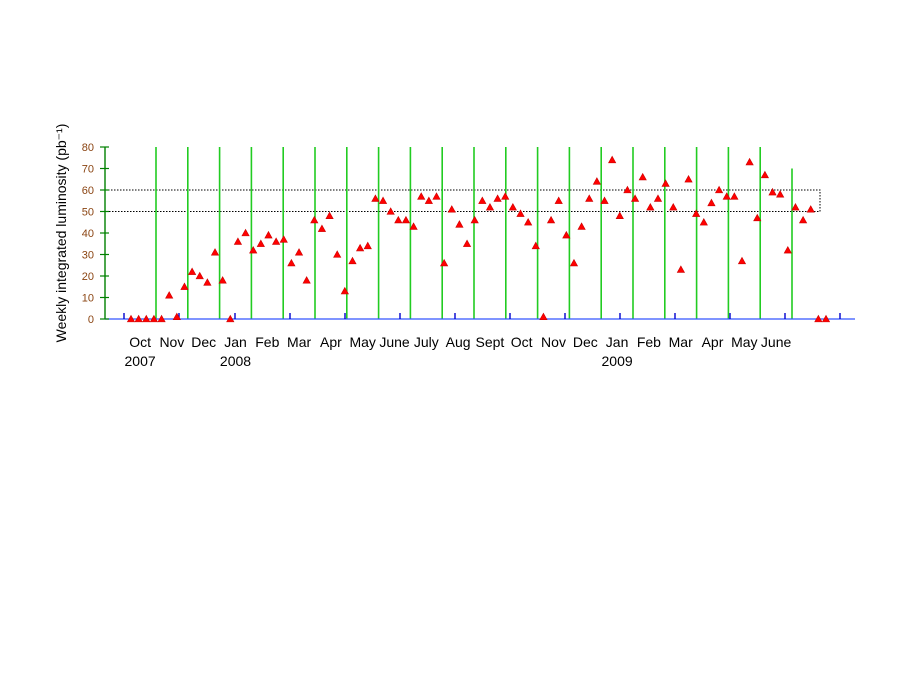  Describe the element at coordinates (88, 256) in the screenshot. I see `y-tick-label: 30` at that location.